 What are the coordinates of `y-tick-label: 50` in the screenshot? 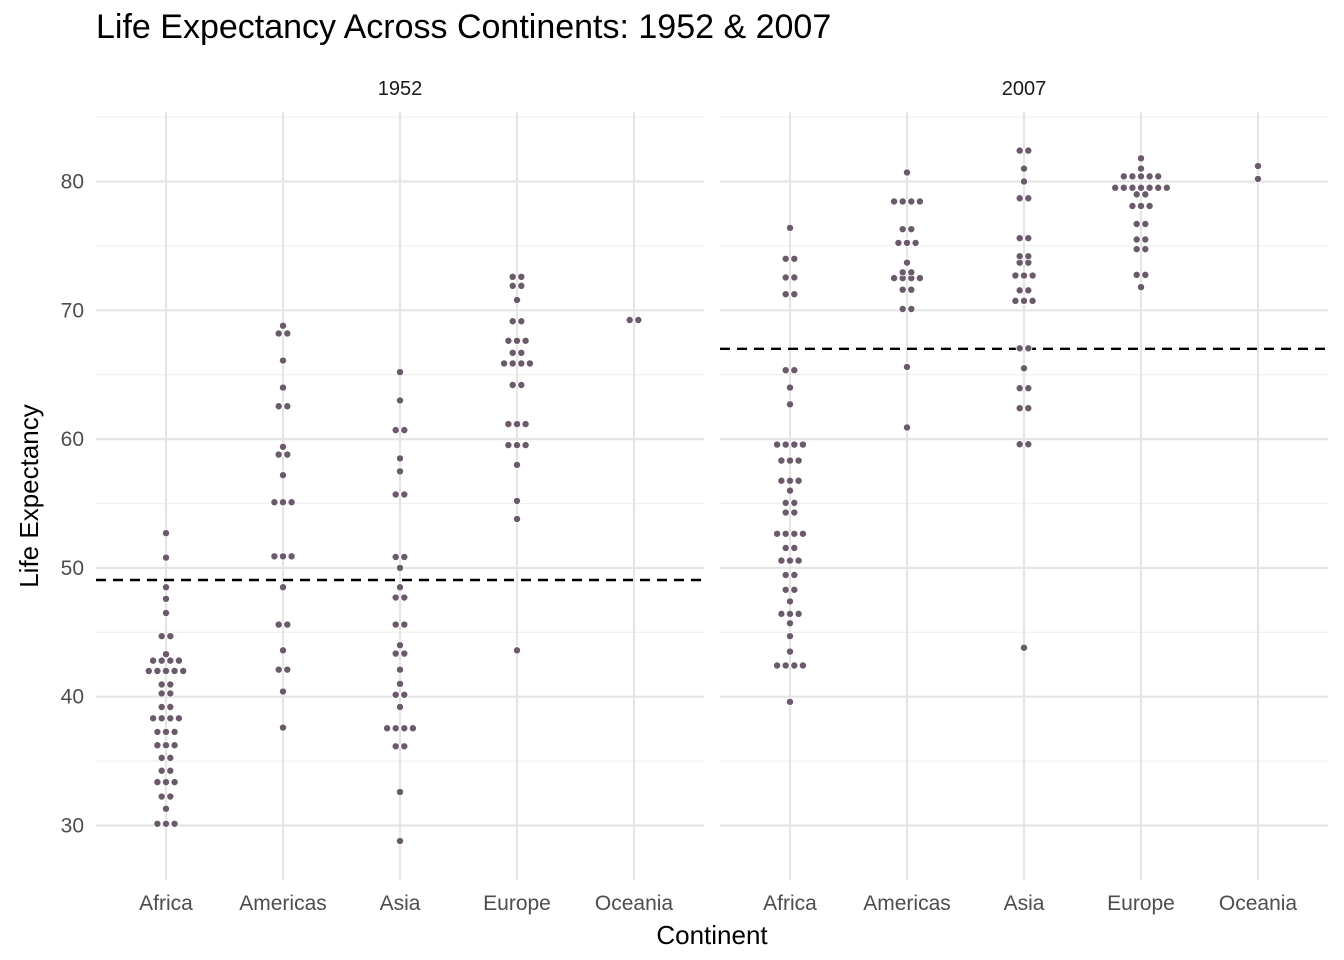 It's located at (72, 568).